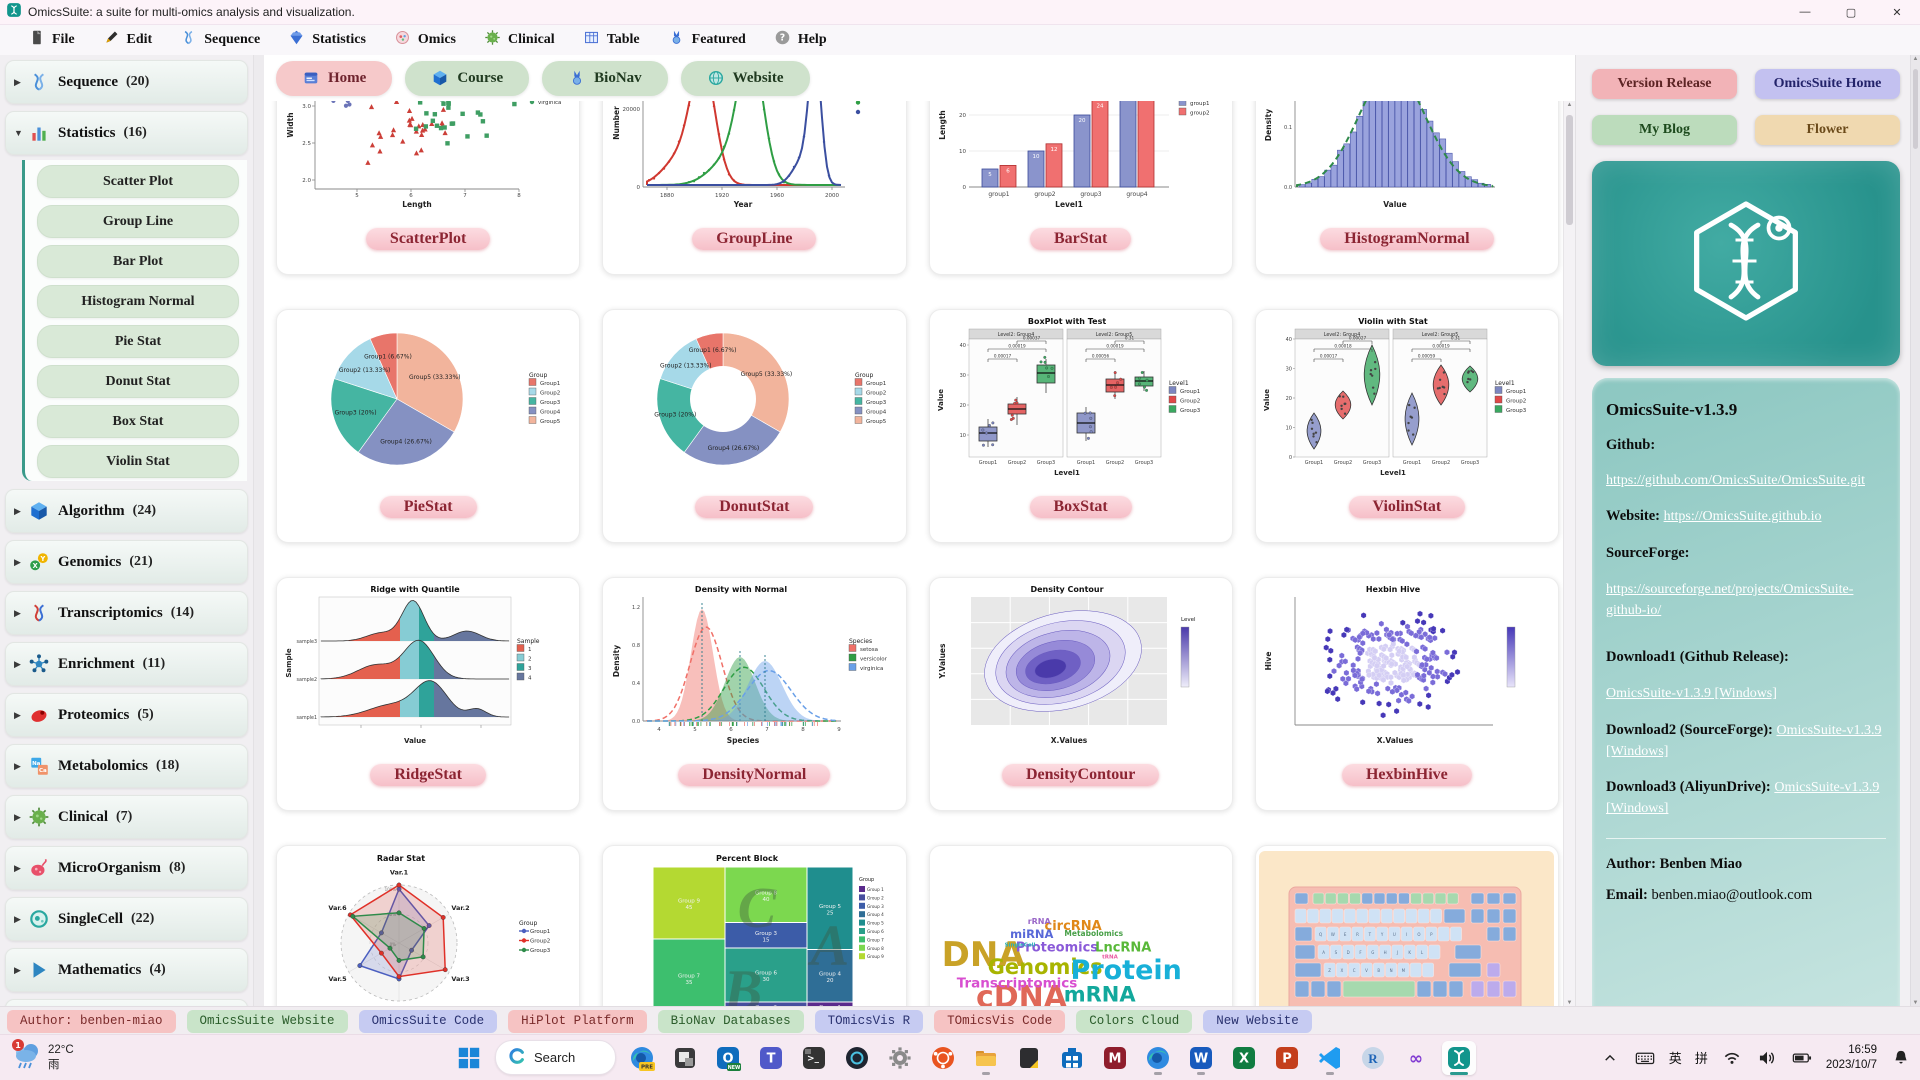 This screenshot has width=1920, height=1080. What do you see at coordinates (91, 1021) in the screenshot?
I see `footer-link-author-benben-miao: Author: benben-miao` at bounding box center [91, 1021].